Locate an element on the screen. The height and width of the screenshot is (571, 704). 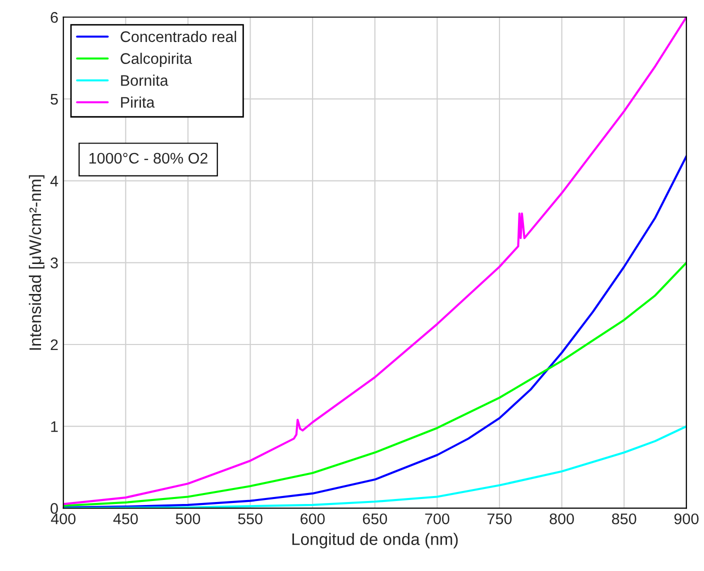
x-tick-label: 500 is located at coordinates (188, 518).